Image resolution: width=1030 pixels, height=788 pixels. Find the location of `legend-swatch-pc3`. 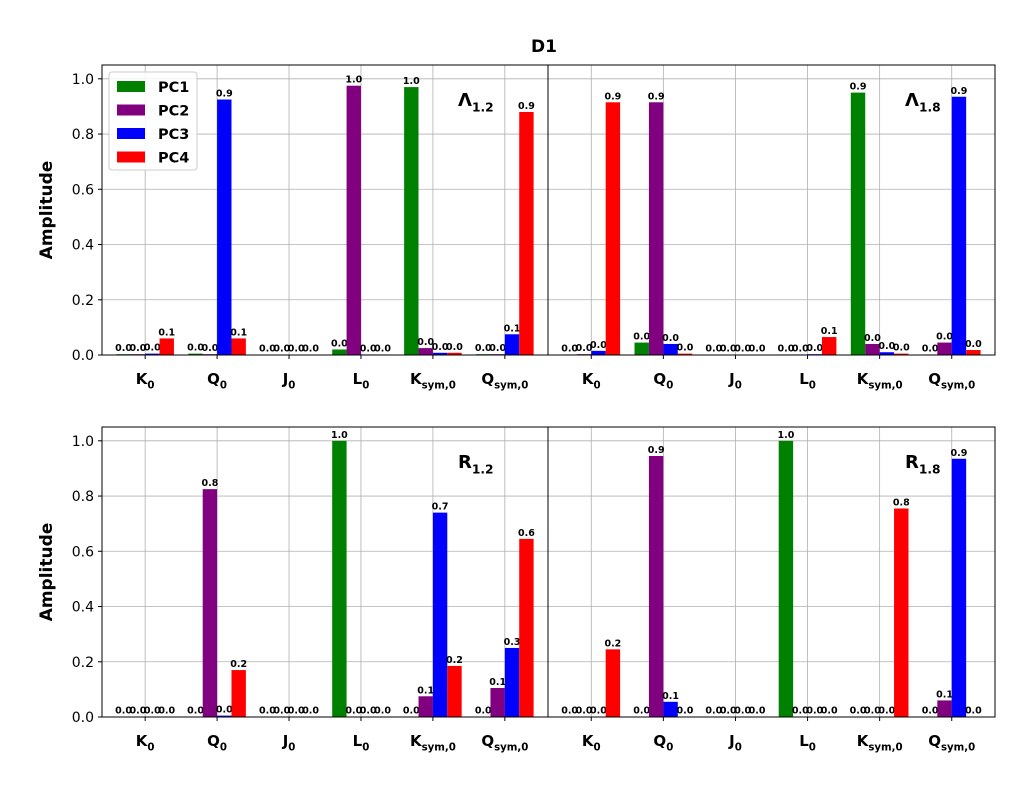

legend-swatch-pc3 is located at coordinates (131, 133).